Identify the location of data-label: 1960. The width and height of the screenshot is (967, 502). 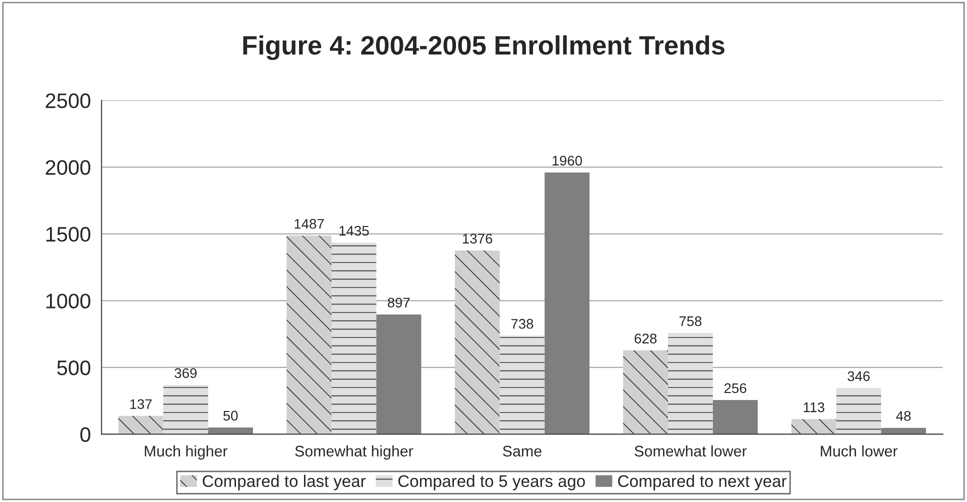
(567, 161).